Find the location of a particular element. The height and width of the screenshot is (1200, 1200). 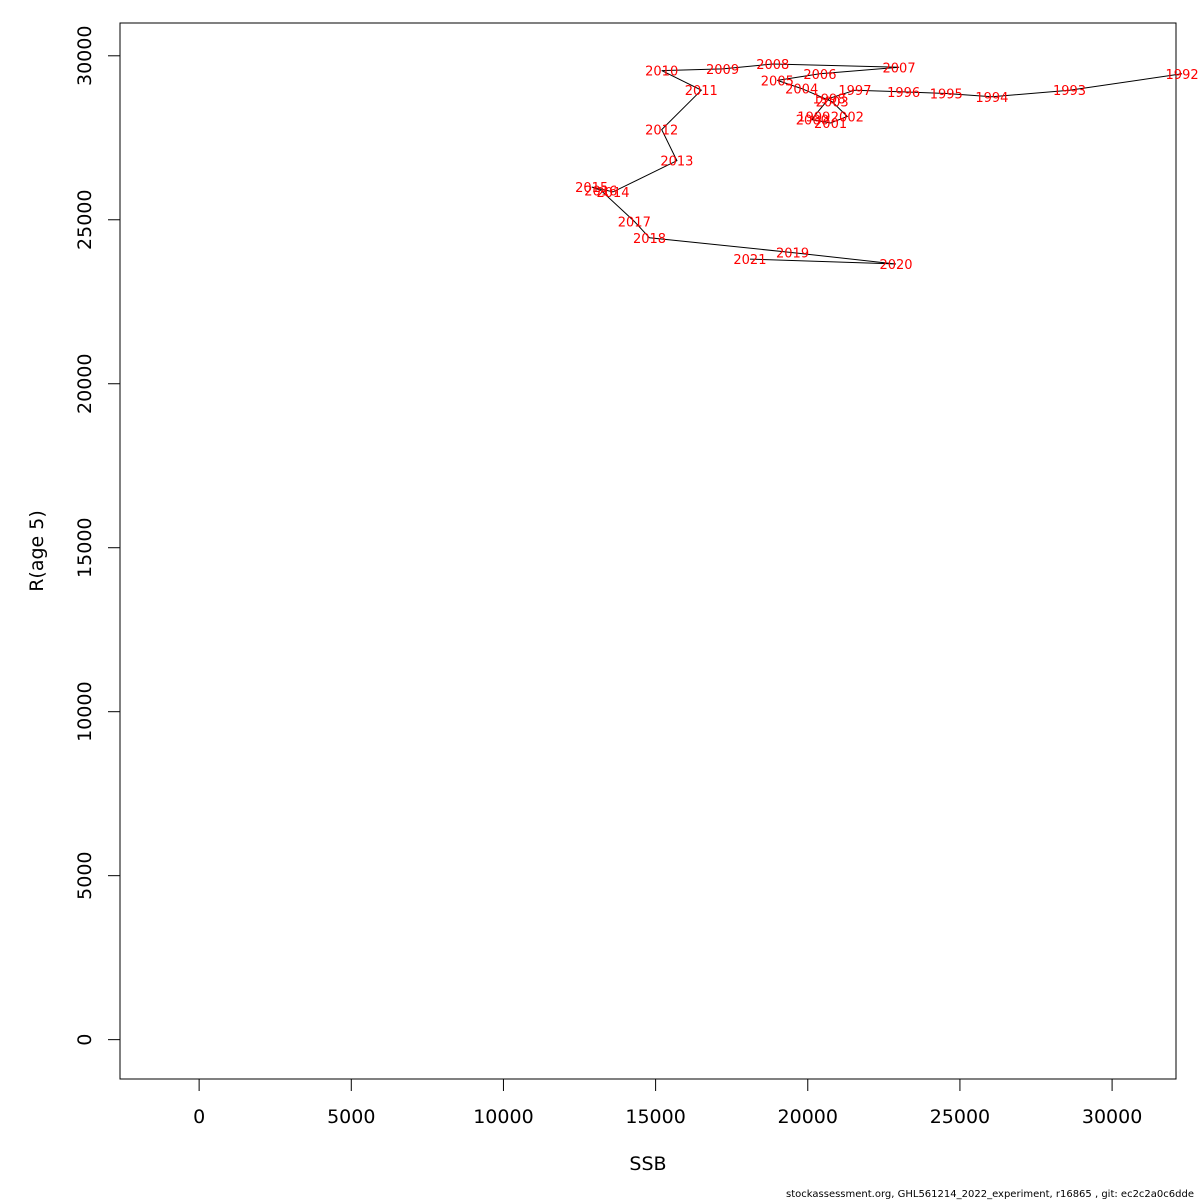

y-tick-label: 10000 is located at coordinates (85, 711).